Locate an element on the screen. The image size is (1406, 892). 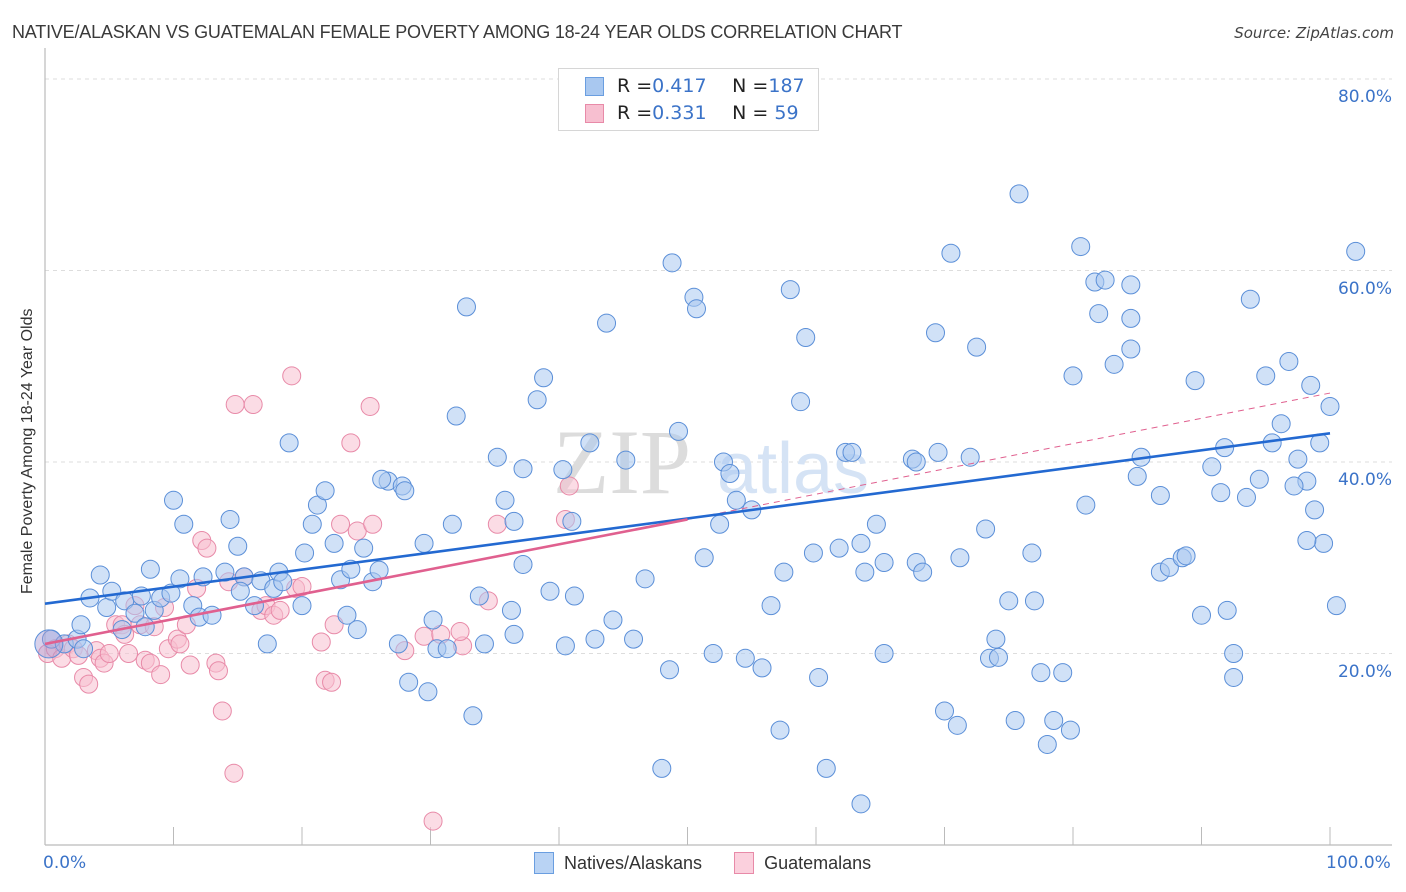
legend-label-natives: Natives/Alaskans is located at coordinates (633, 862).